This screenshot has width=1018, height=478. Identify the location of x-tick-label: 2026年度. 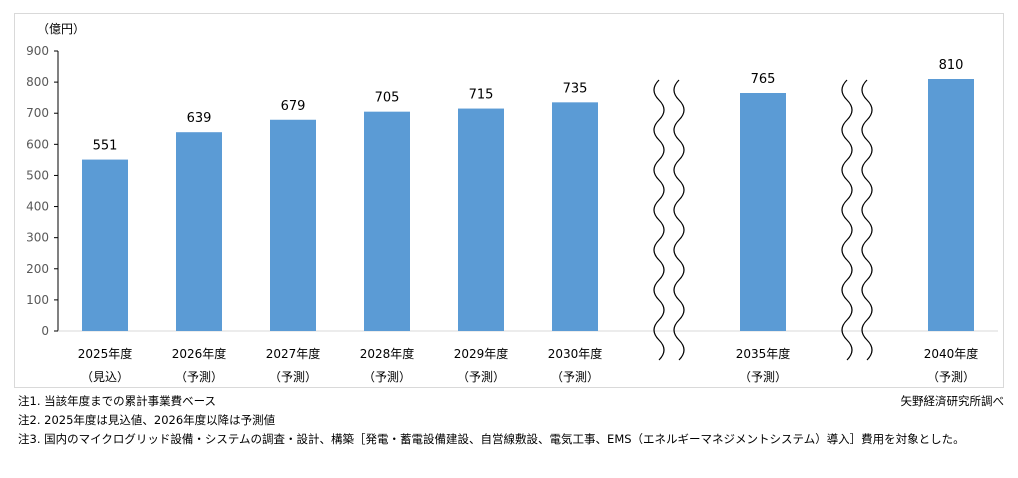
(199, 353).